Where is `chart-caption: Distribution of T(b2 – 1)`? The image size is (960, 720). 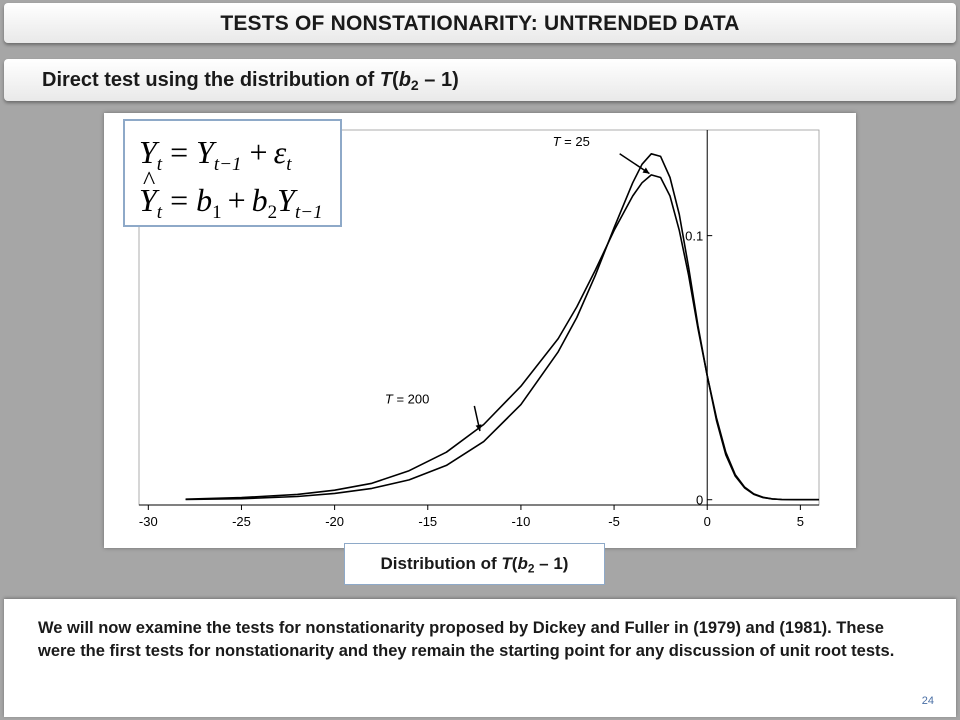
chart-caption: Distribution of T(b2 – 1) is located at coordinates (475, 564).